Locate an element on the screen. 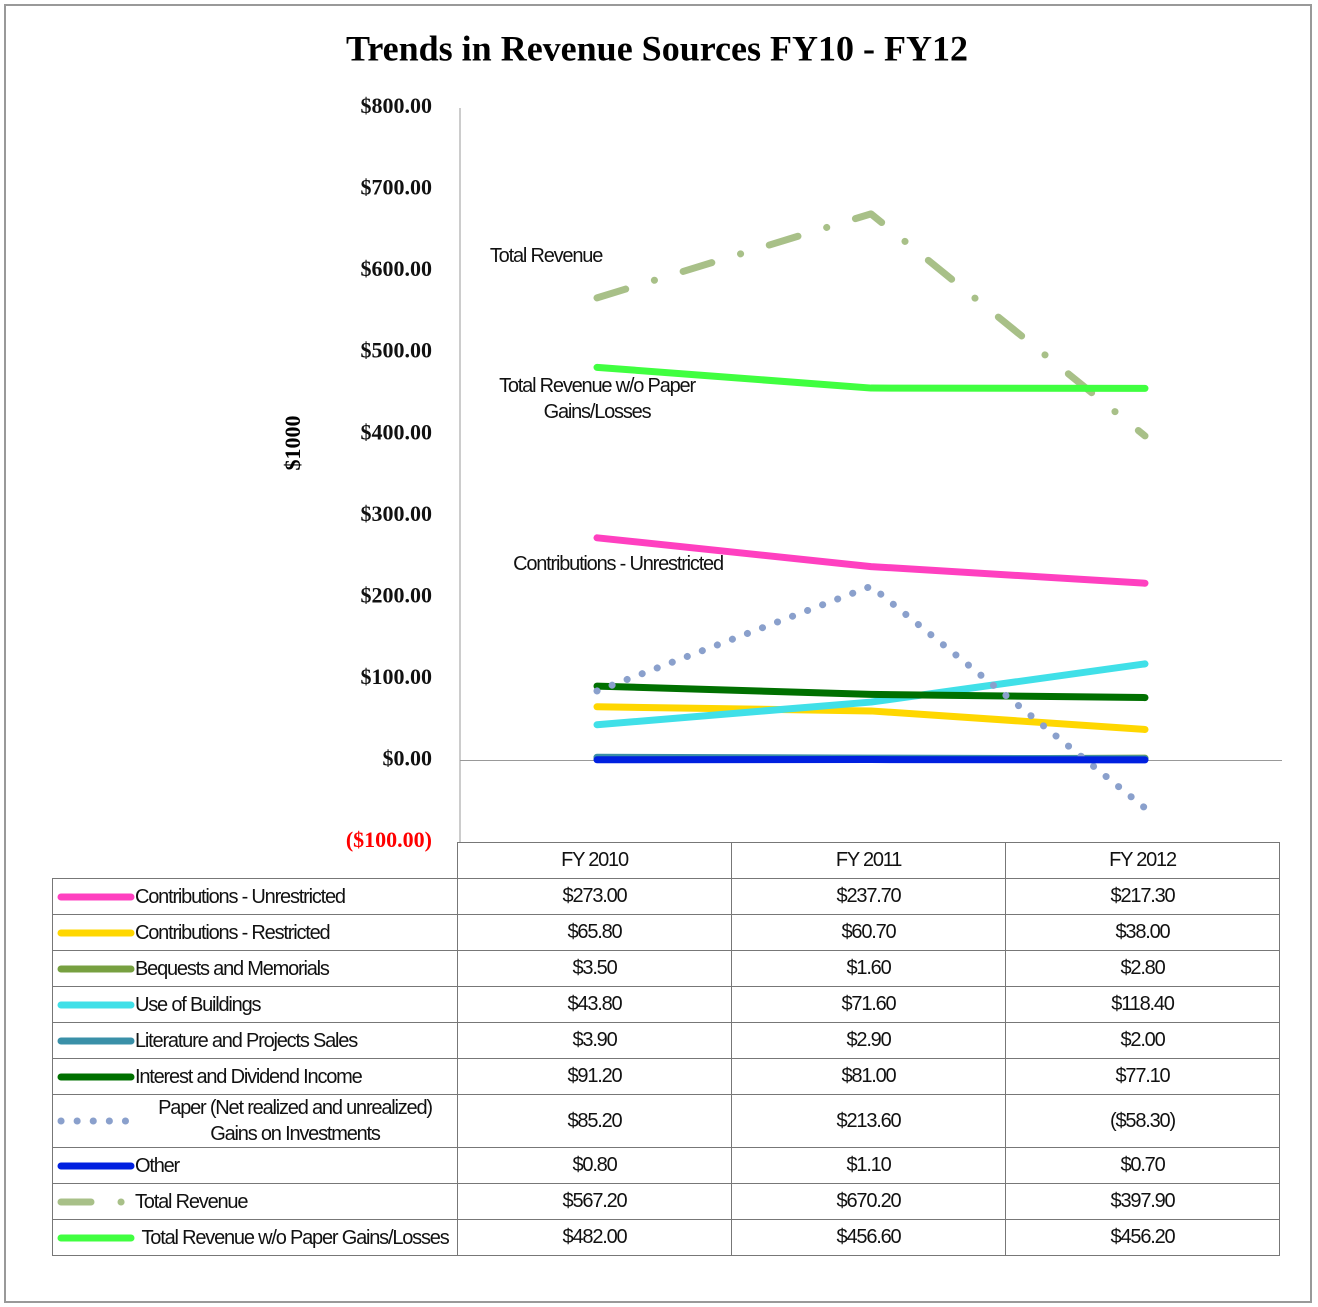  legend-entry: Other is located at coordinates (256, 1166).